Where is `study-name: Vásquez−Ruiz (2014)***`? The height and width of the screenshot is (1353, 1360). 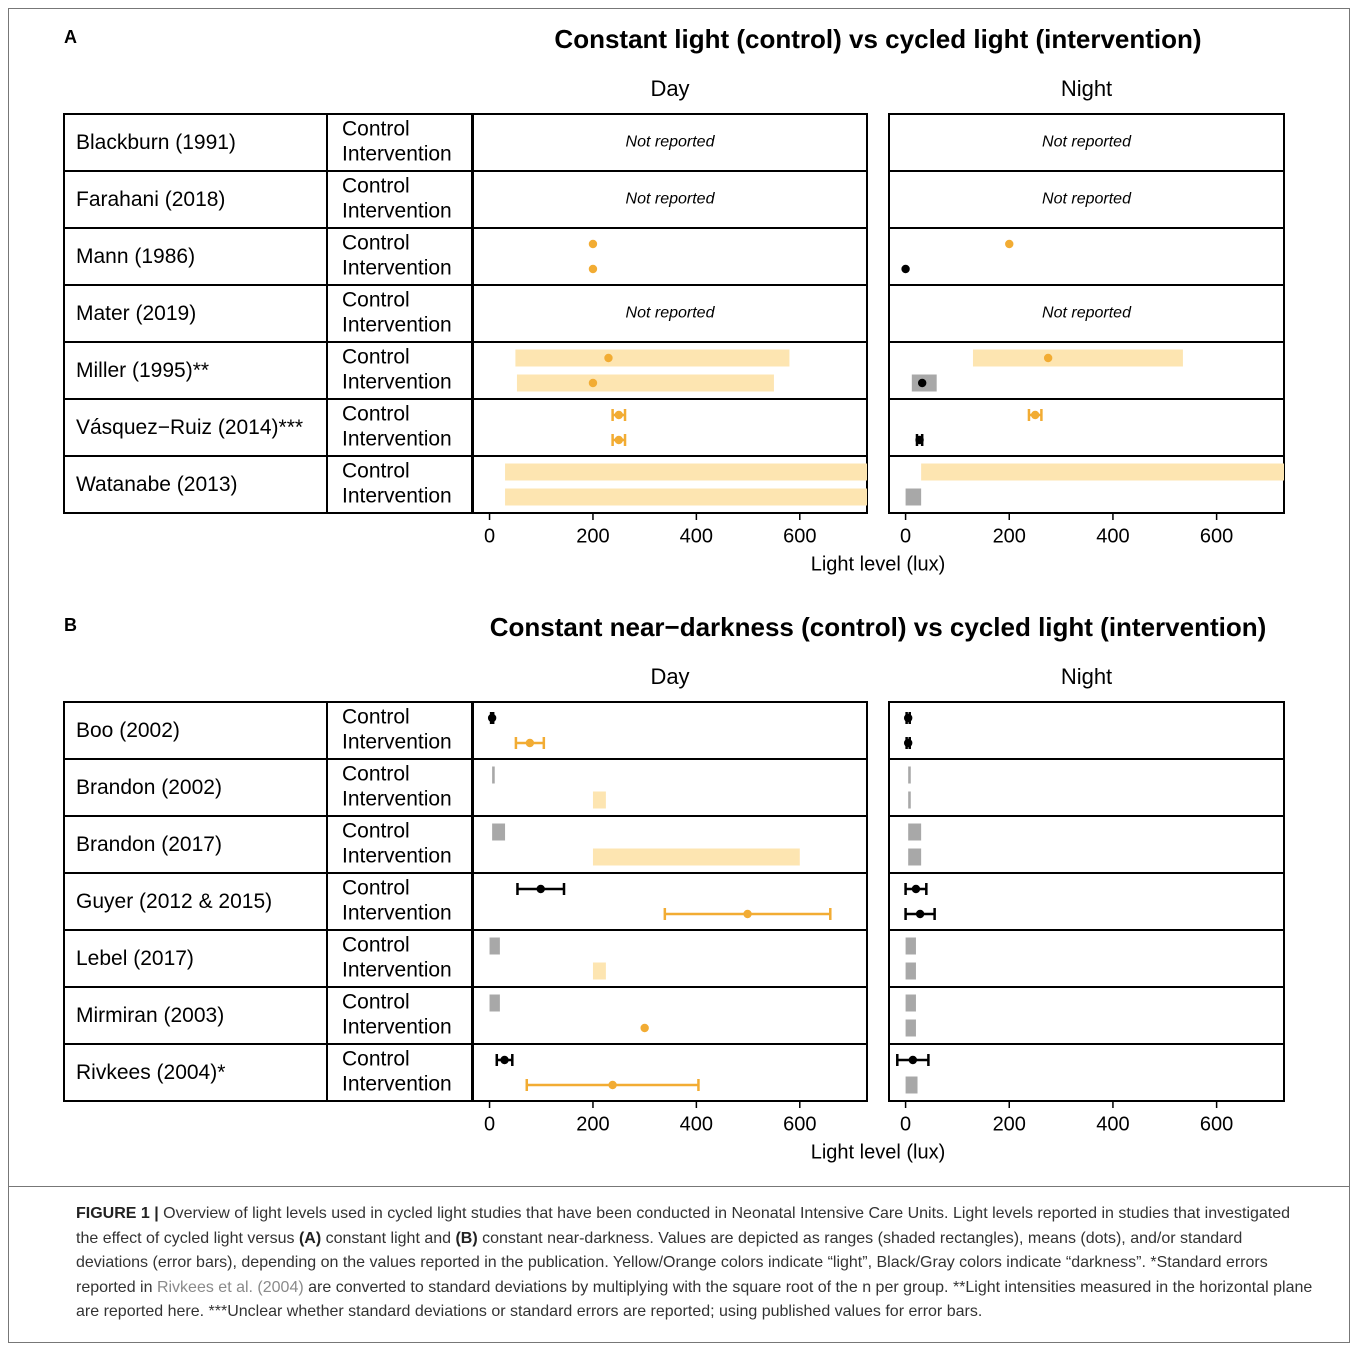 study-name: Vásquez−Ruiz (2014)*** is located at coordinates (189, 427).